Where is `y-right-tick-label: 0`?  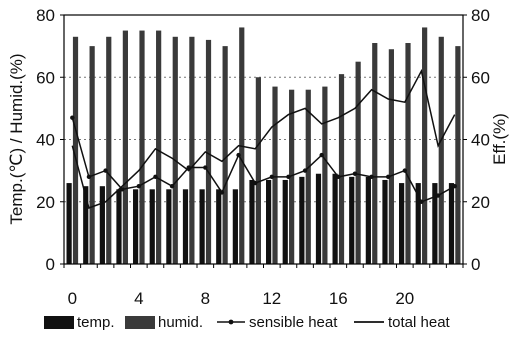 y-right-tick-label: 0 is located at coordinates (475, 264).